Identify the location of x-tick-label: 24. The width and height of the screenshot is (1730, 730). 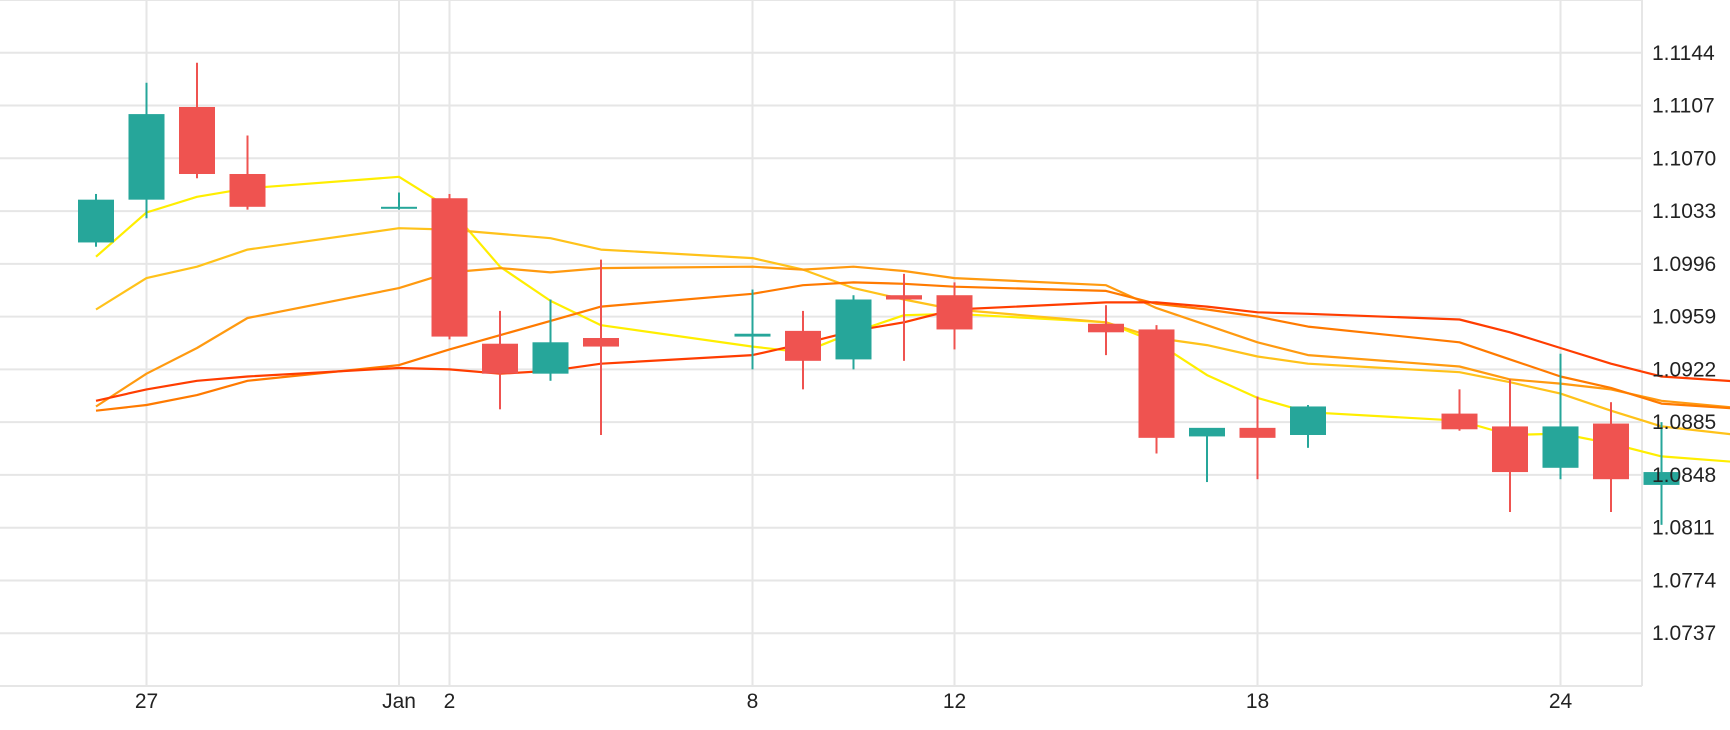
(1561, 701).